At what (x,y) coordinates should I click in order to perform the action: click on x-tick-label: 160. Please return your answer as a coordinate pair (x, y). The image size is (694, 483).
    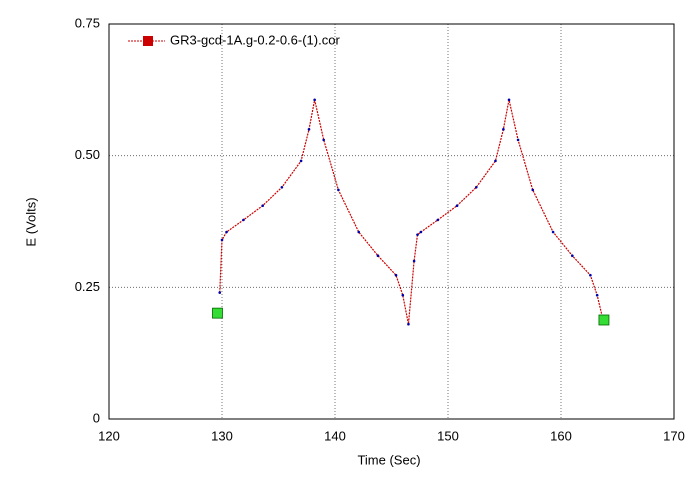
    Looking at the image, I should click on (561, 435).